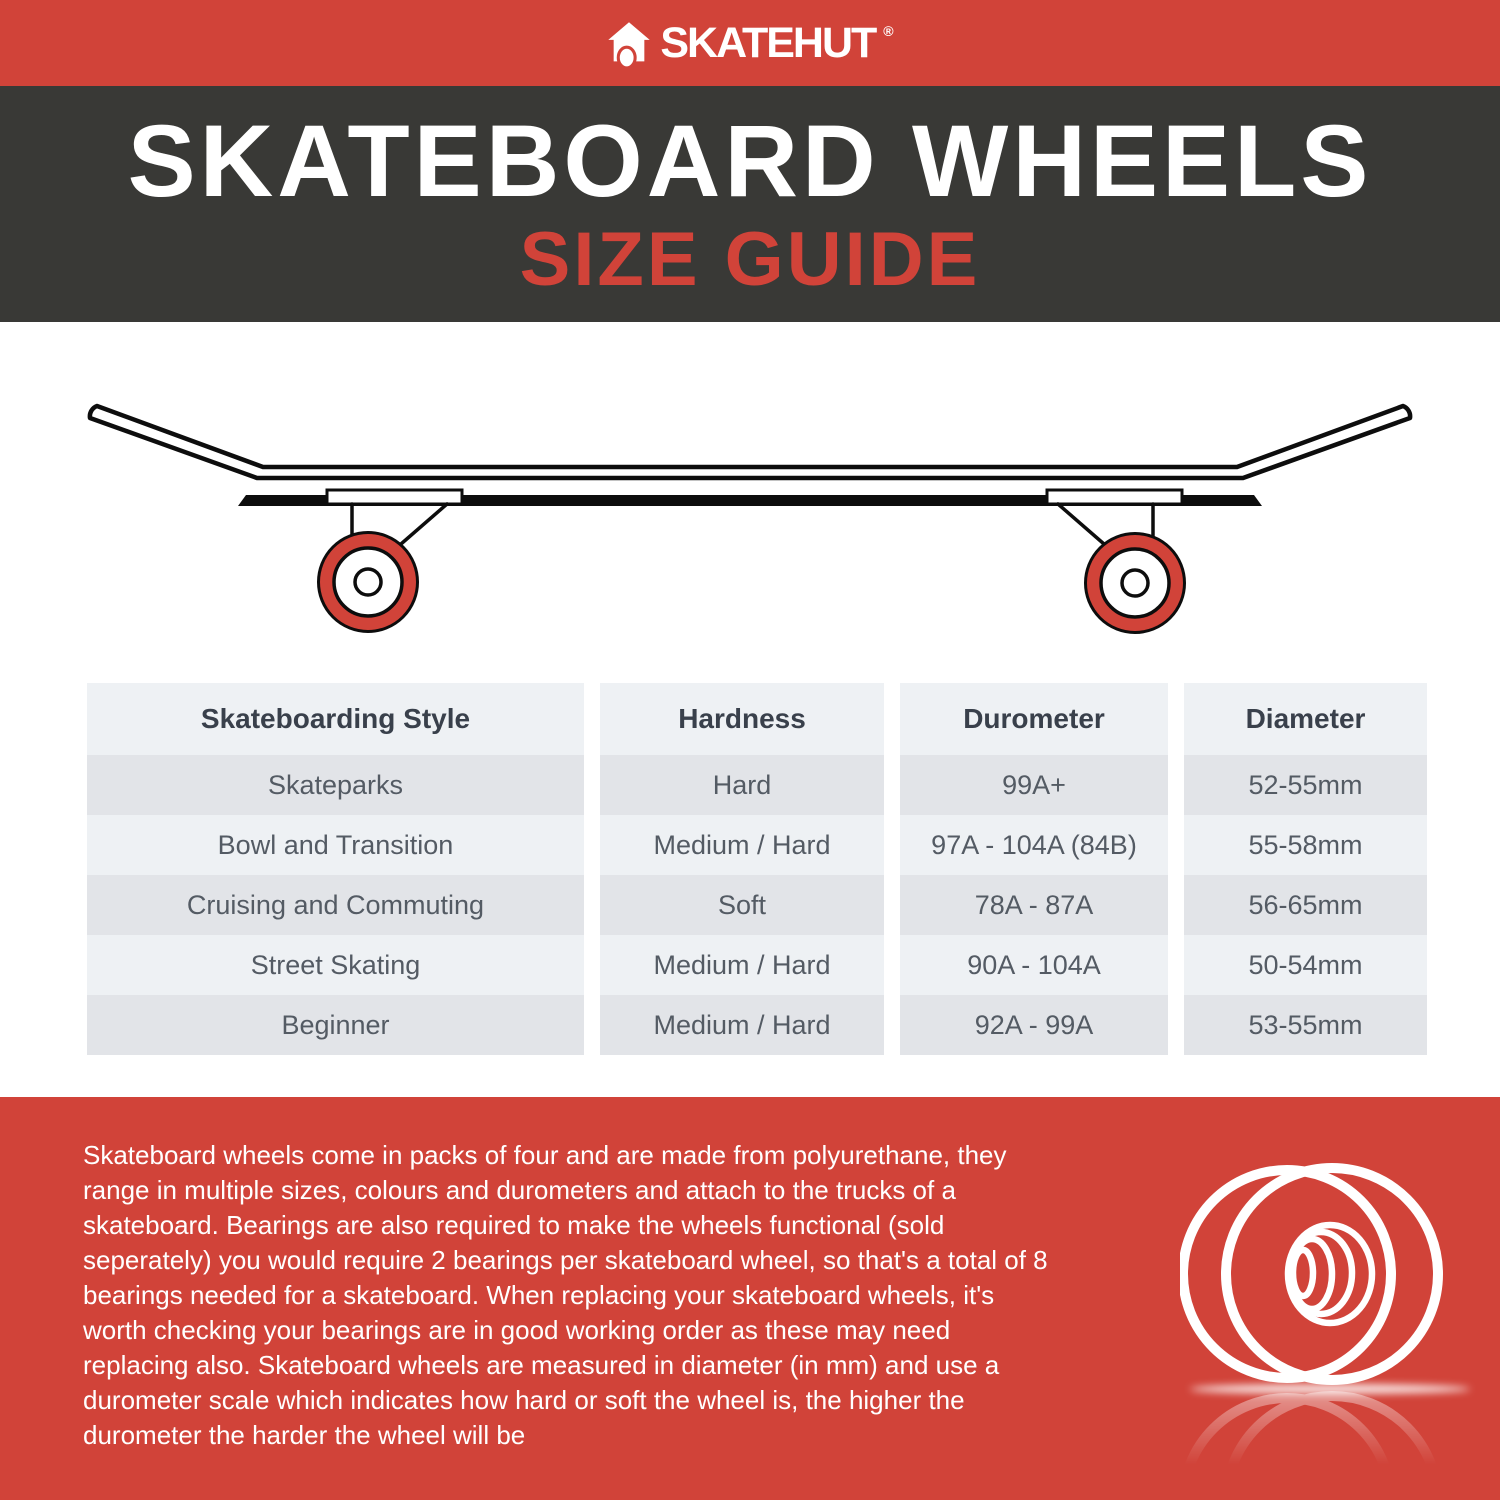 The height and width of the screenshot is (1500, 1500). I want to click on table-cell: 97A - 104A (84B), so click(1034, 845).